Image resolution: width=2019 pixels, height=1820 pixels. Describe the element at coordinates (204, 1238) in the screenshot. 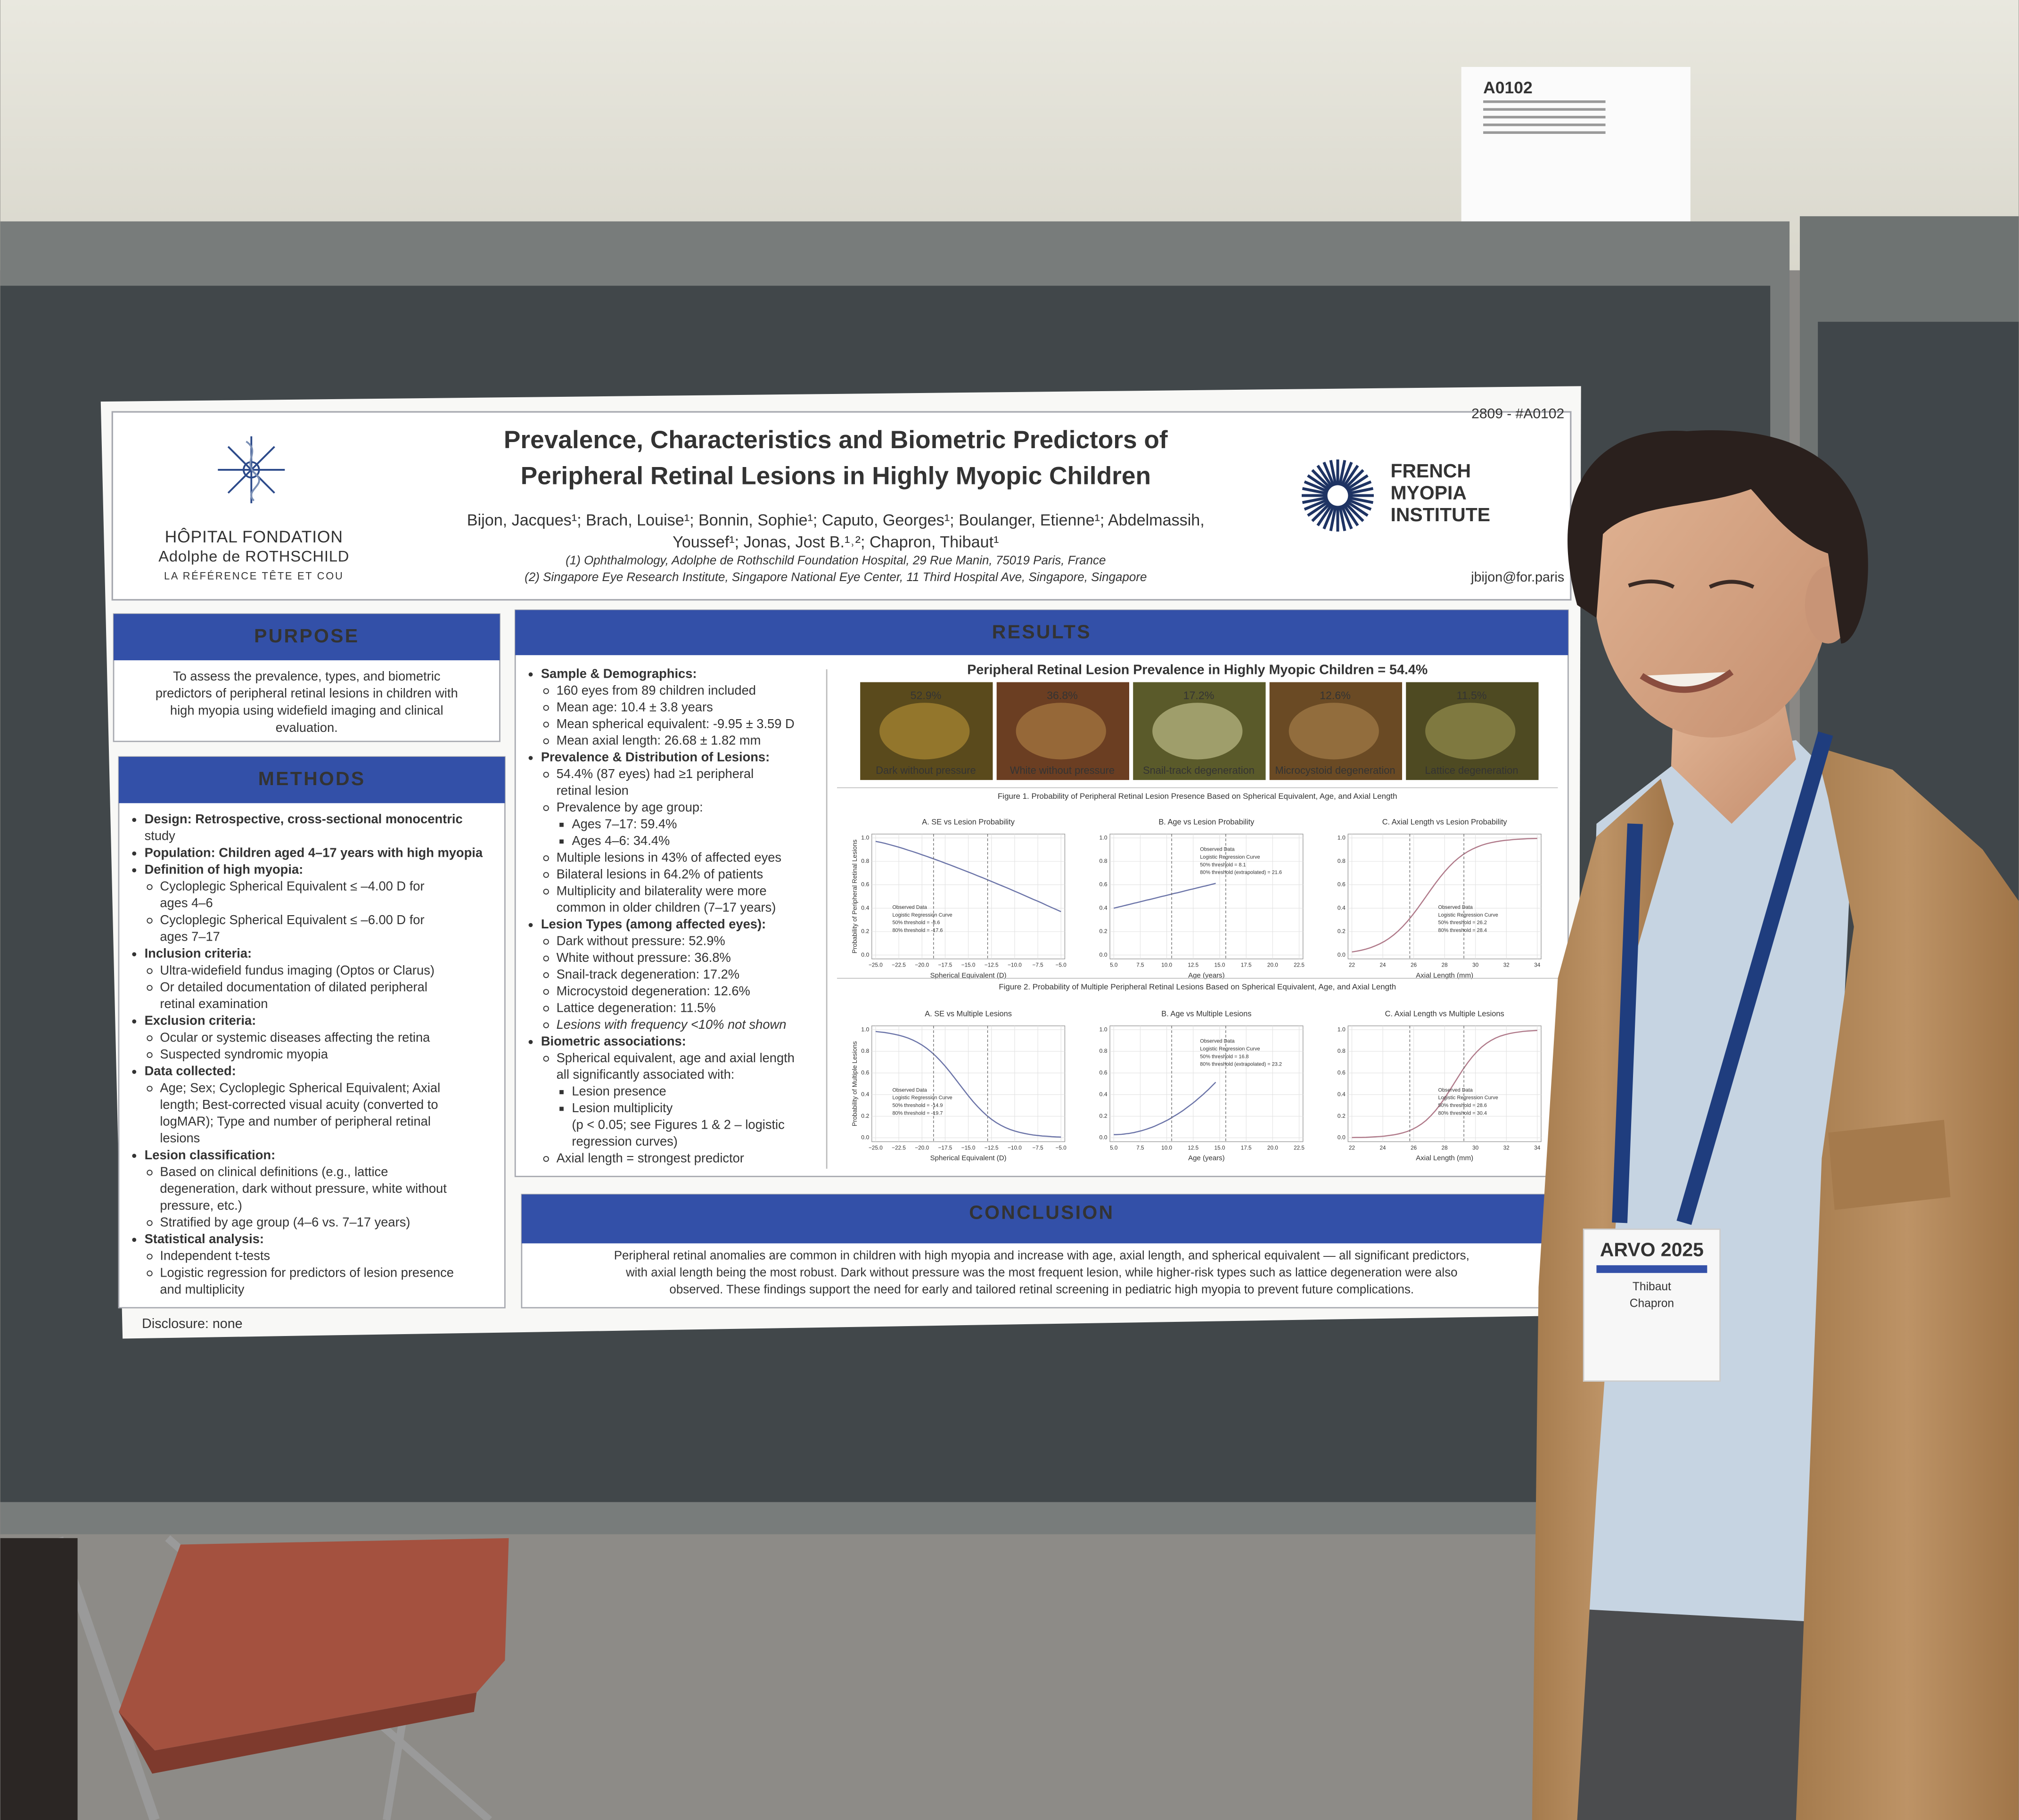

I see `list-text: Statistical analysis:` at that location.